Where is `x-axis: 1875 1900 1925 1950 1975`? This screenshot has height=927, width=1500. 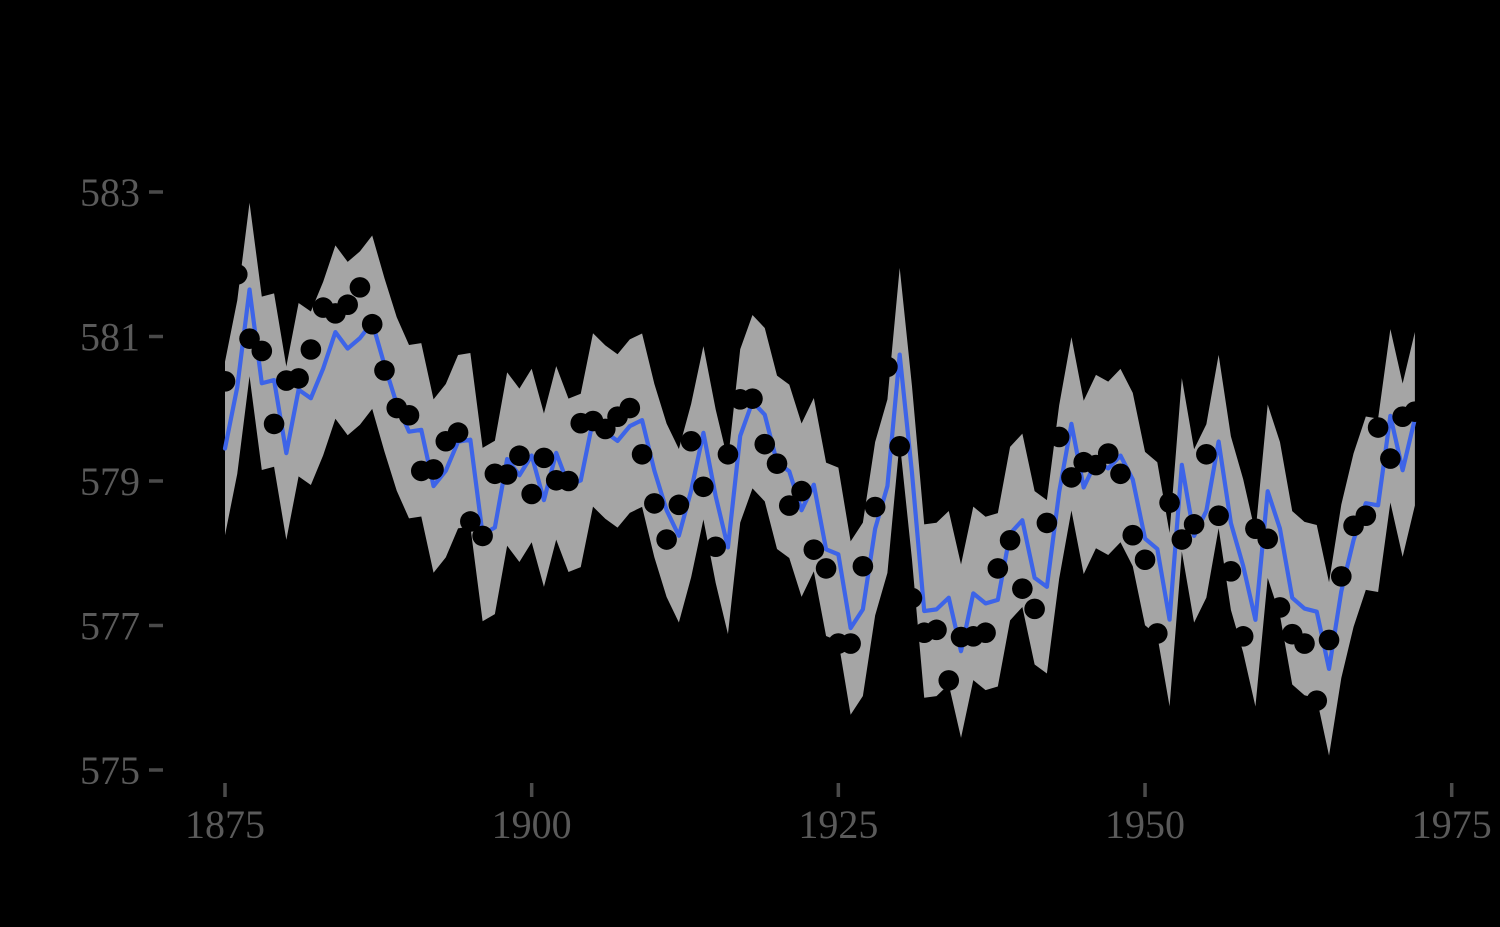
x-axis: 1875 1900 1925 1950 1975 is located at coordinates (838, 815).